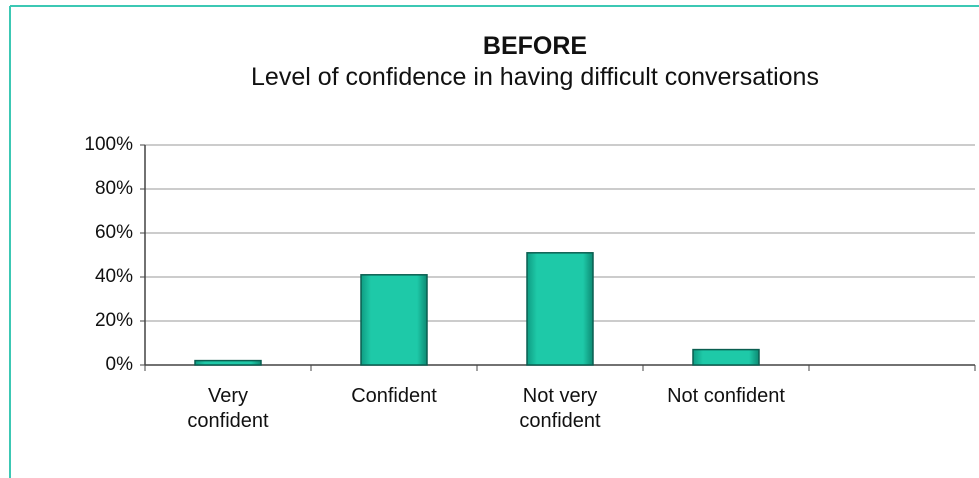 The image size is (979, 478). What do you see at coordinates (560, 408) in the screenshot?
I see `x-tick-label: Not very confident` at bounding box center [560, 408].